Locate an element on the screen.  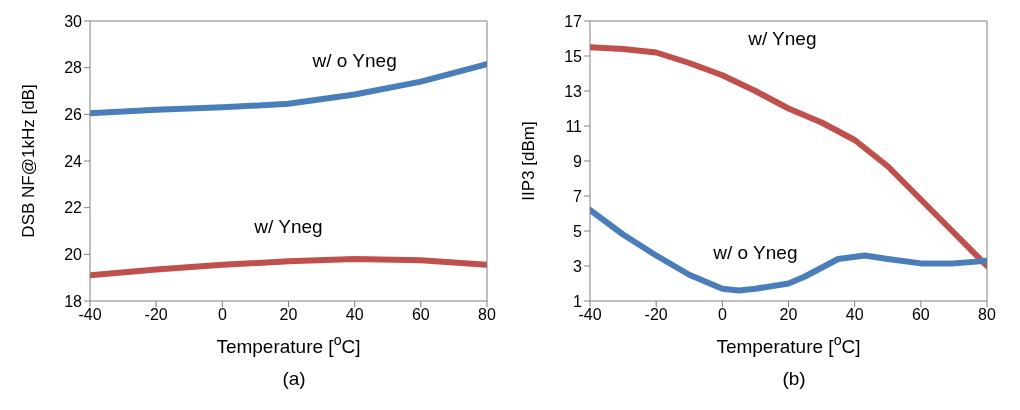
y-tick-label: 15 is located at coordinates (573, 56).